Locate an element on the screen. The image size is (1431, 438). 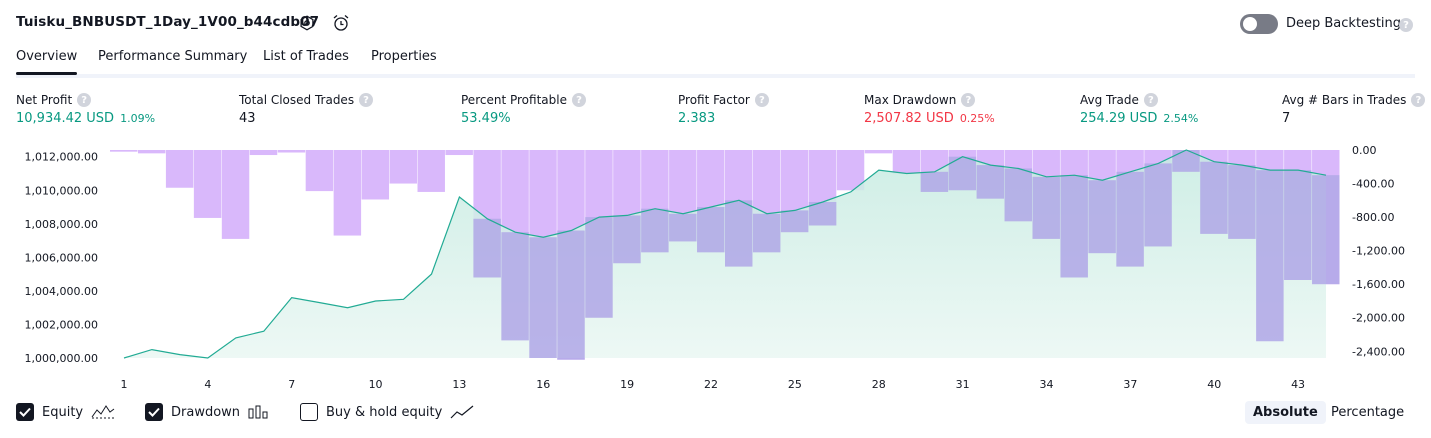
tab-performance-summary: Performance Summary is located at coordinates (173, 56).